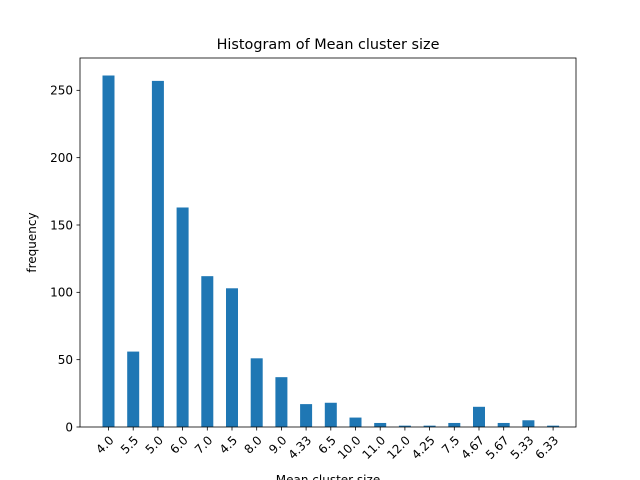 The image size is (640, 480). I want to click on y-tick-label: 250, so click(61, 91).